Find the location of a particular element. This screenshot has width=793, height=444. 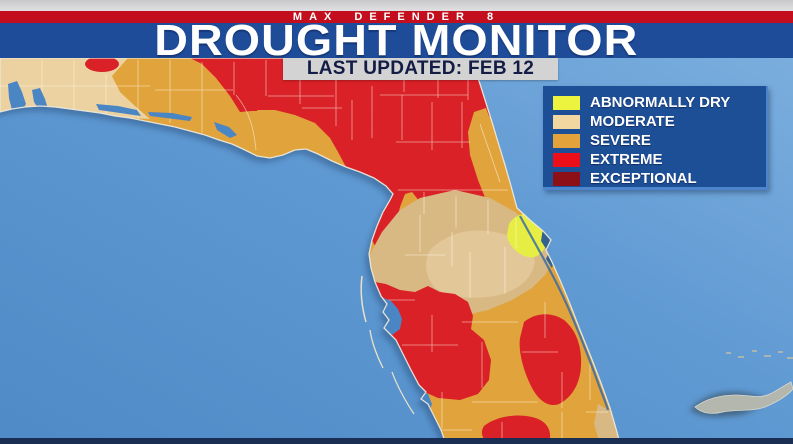

extreme-swatch is located at coordinates (566, 160).